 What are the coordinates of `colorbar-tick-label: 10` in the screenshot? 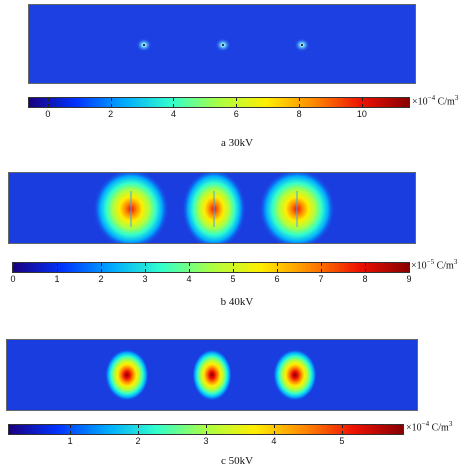 It's located at (361, 114).